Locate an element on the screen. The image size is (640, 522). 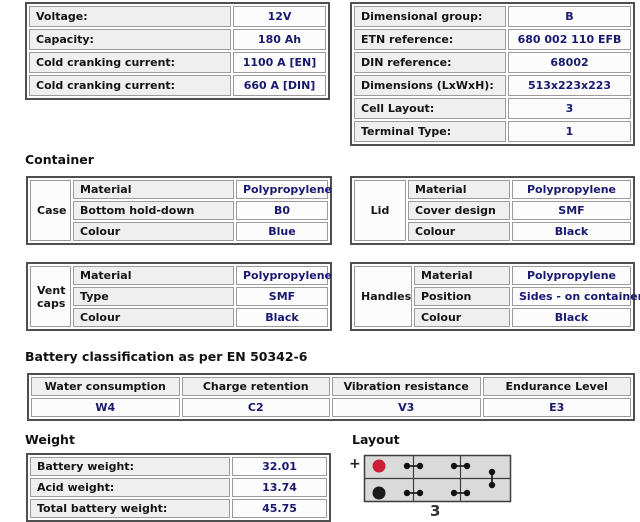
property-value: Sides - on container is located at coordinates (576, 296).